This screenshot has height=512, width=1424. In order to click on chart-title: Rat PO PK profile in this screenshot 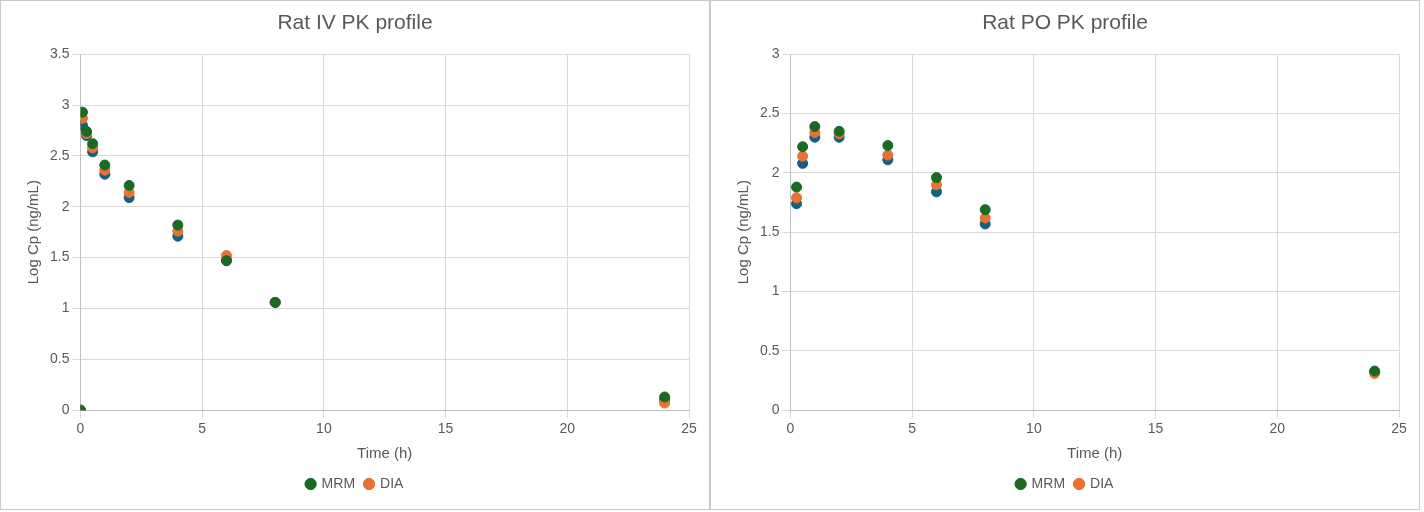, I will do `click(1065, 22)`.